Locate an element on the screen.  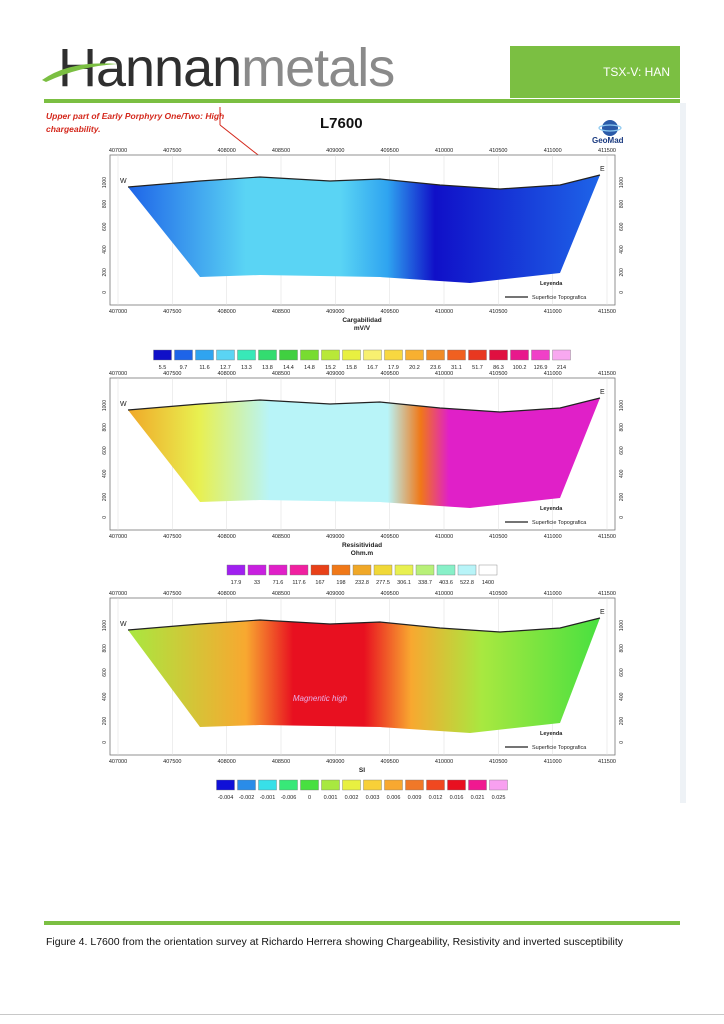
x-tick-top: 411000 is located at coordinates (553, 374).